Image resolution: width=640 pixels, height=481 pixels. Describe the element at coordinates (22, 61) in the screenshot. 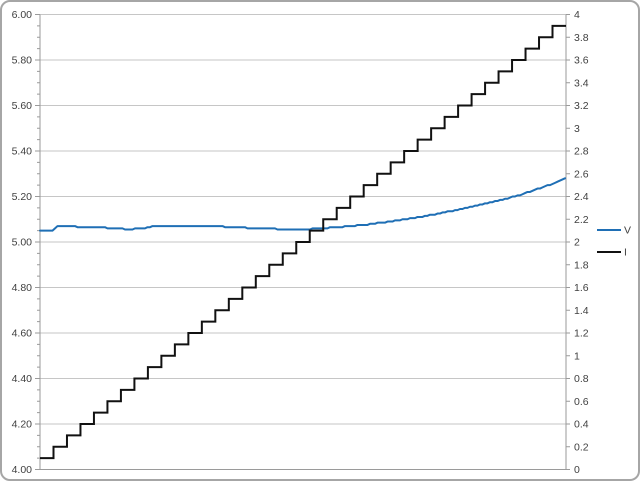

I see `left-axis-label: 5.80` at that location.